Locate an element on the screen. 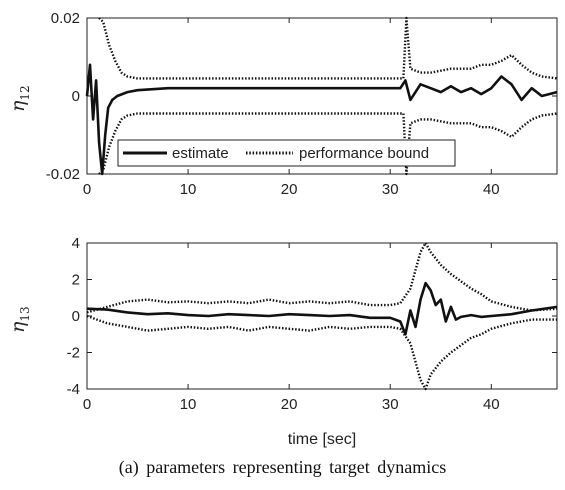  y-tick-label: 4 is located at coordinates (76, 243).